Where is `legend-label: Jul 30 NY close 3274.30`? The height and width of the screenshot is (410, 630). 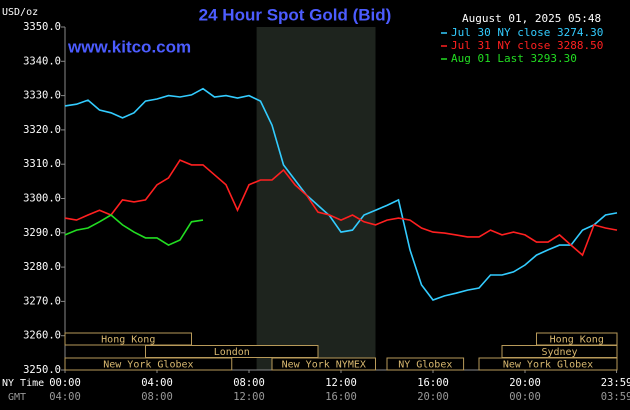 legend-label: Jul 30 NY close 3274.30 is located at coordinates (527, 32).